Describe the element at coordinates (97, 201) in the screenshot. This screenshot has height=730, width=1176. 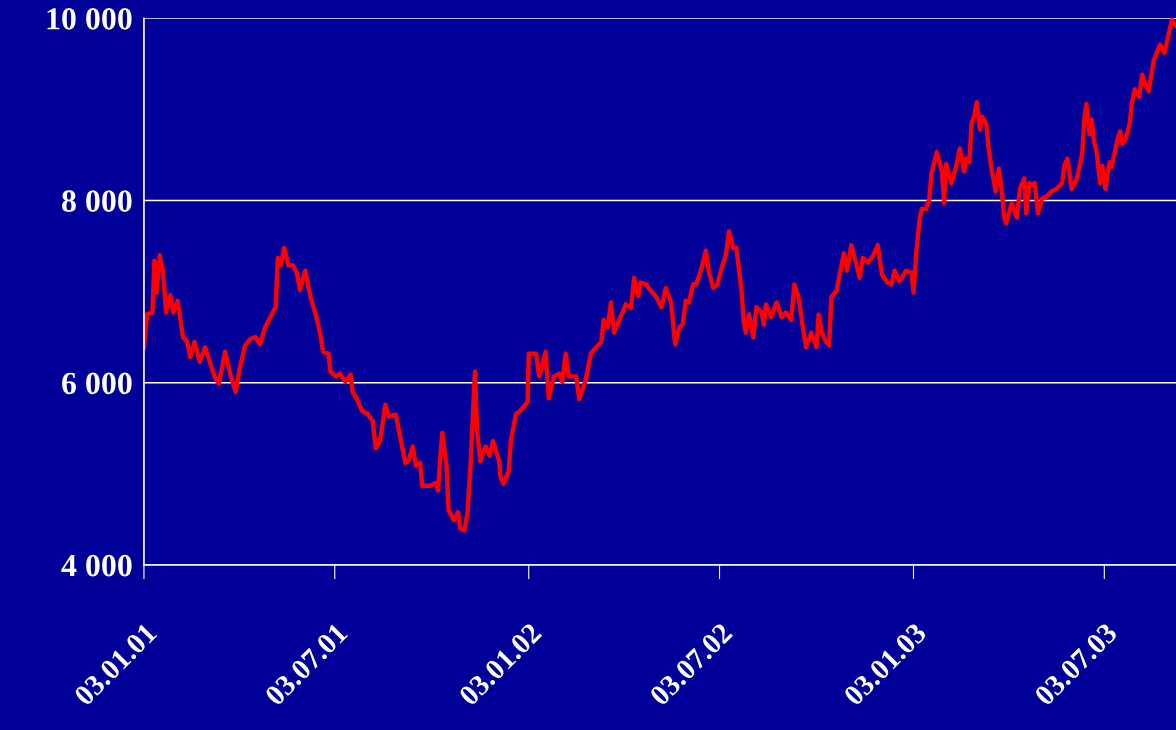
I see `y-tick-label: 8 000` at that location.